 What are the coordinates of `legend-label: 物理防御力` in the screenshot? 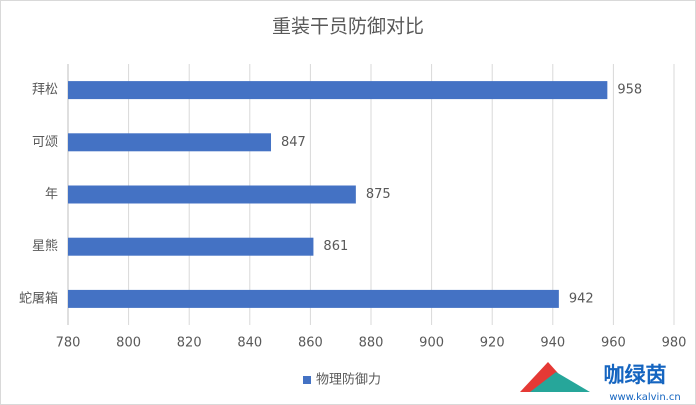 It's located at (348, 380).